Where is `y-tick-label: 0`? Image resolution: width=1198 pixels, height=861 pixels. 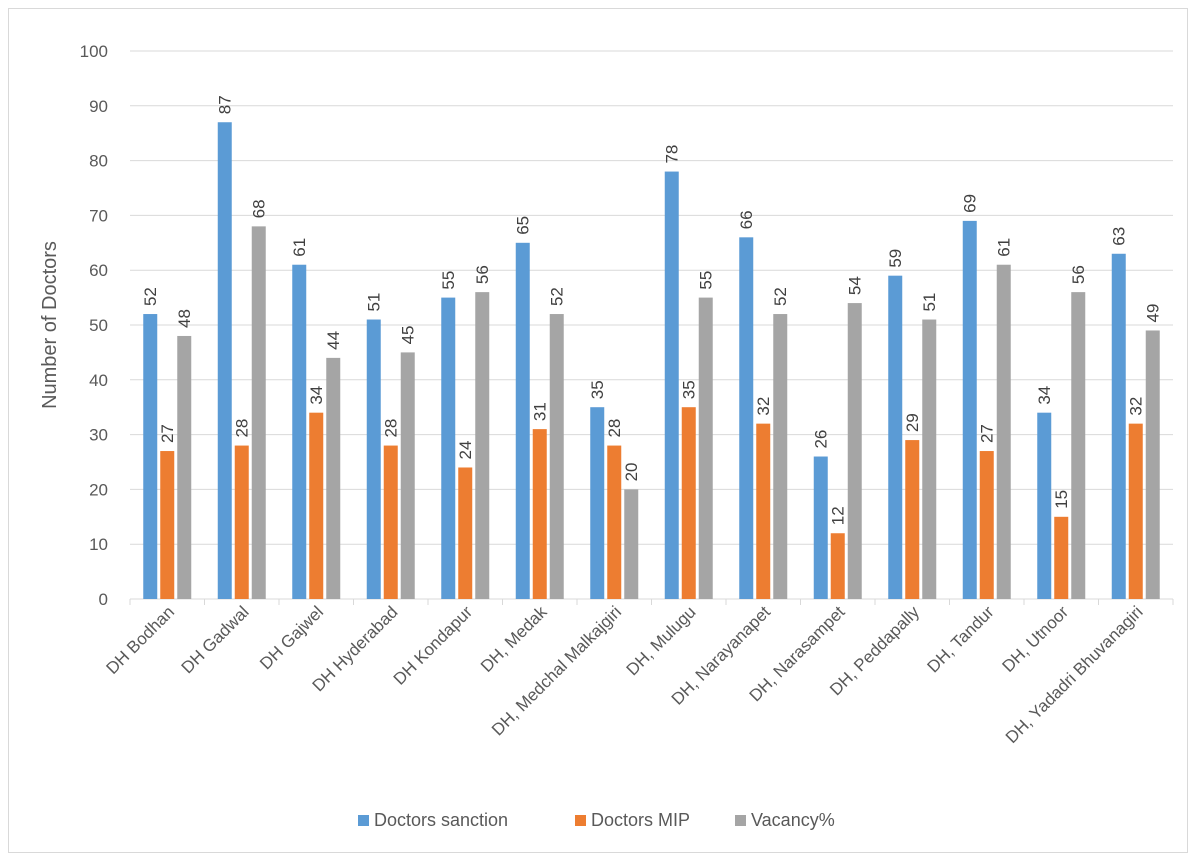 y-tick-label: 0 is located at coordinates (103, 599).